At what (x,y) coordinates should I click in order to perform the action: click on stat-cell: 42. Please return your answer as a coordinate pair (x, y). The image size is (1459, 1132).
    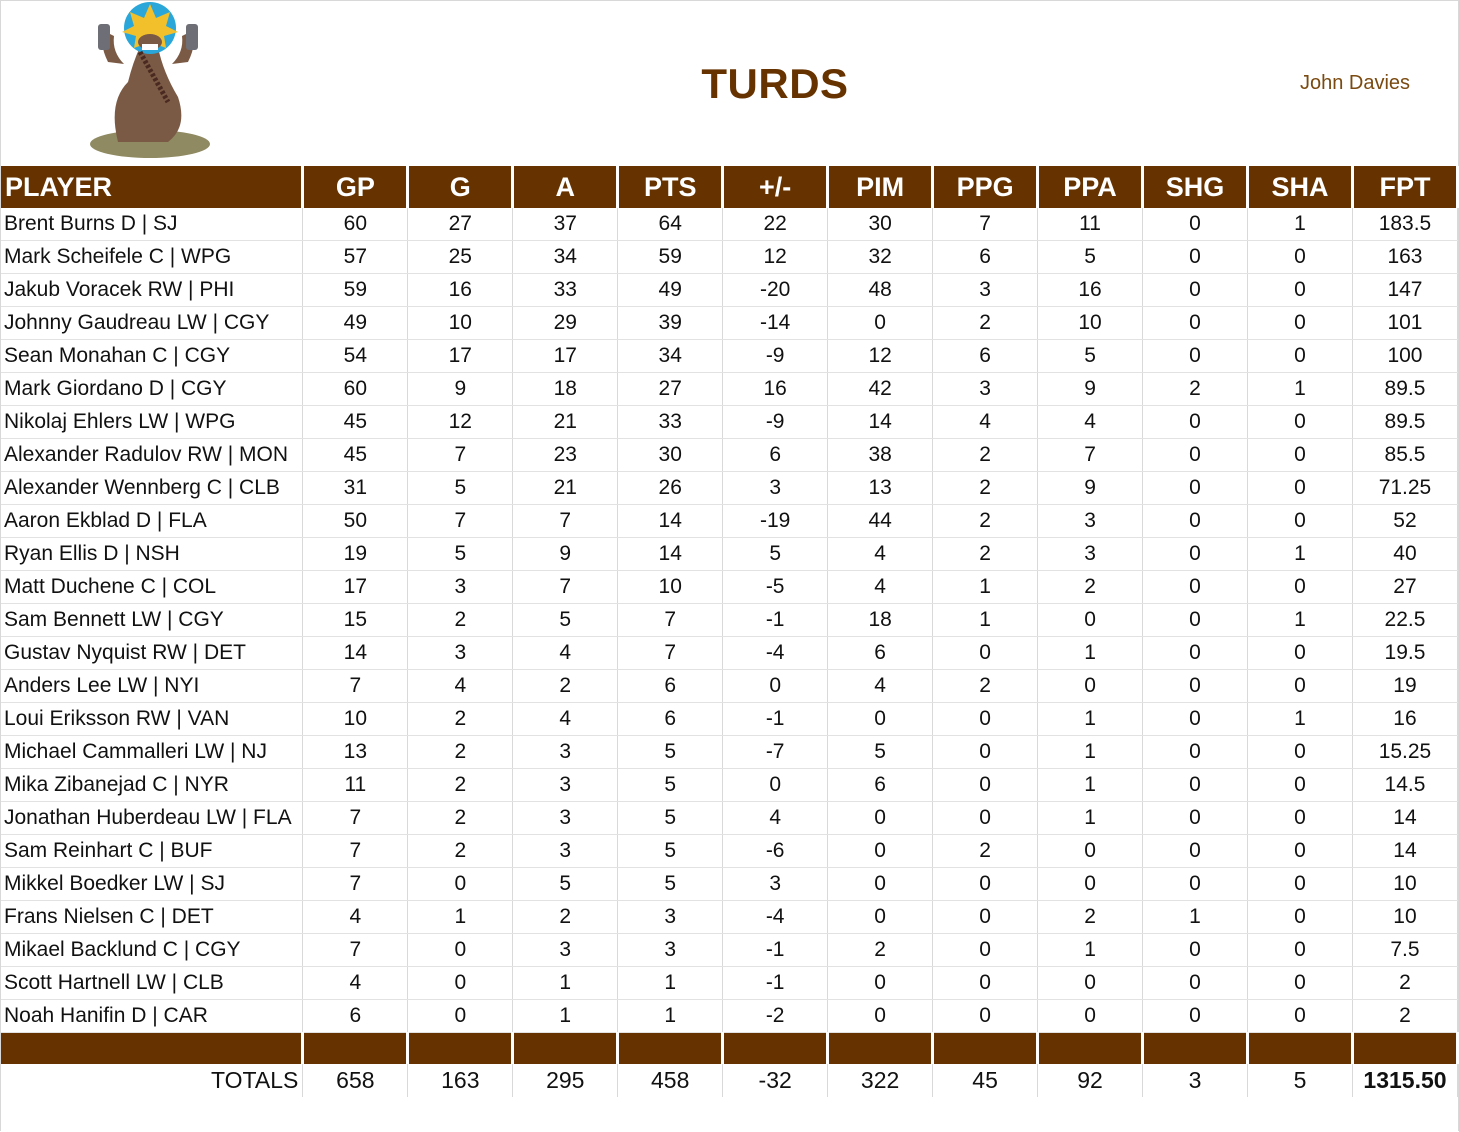
    Looking at the image, I should click on (880, 389).